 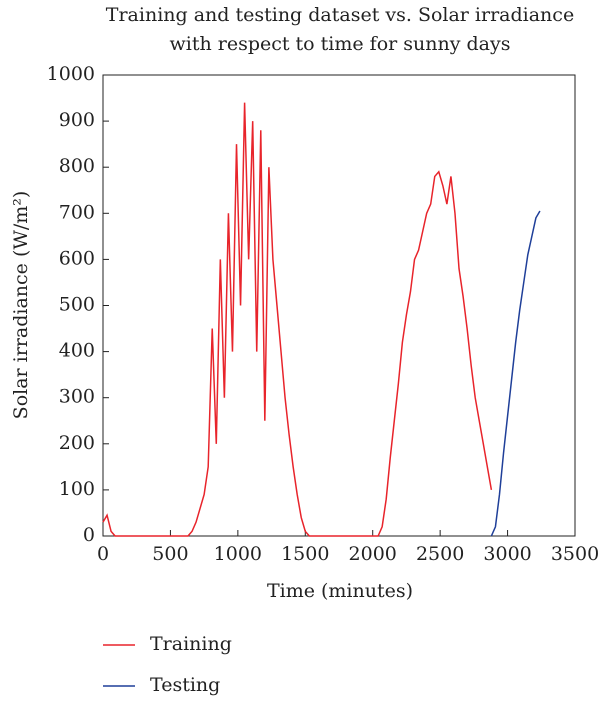 I want to click on y-axis-label: Solar irradiance (W/m²), so click(x=21, y=305).